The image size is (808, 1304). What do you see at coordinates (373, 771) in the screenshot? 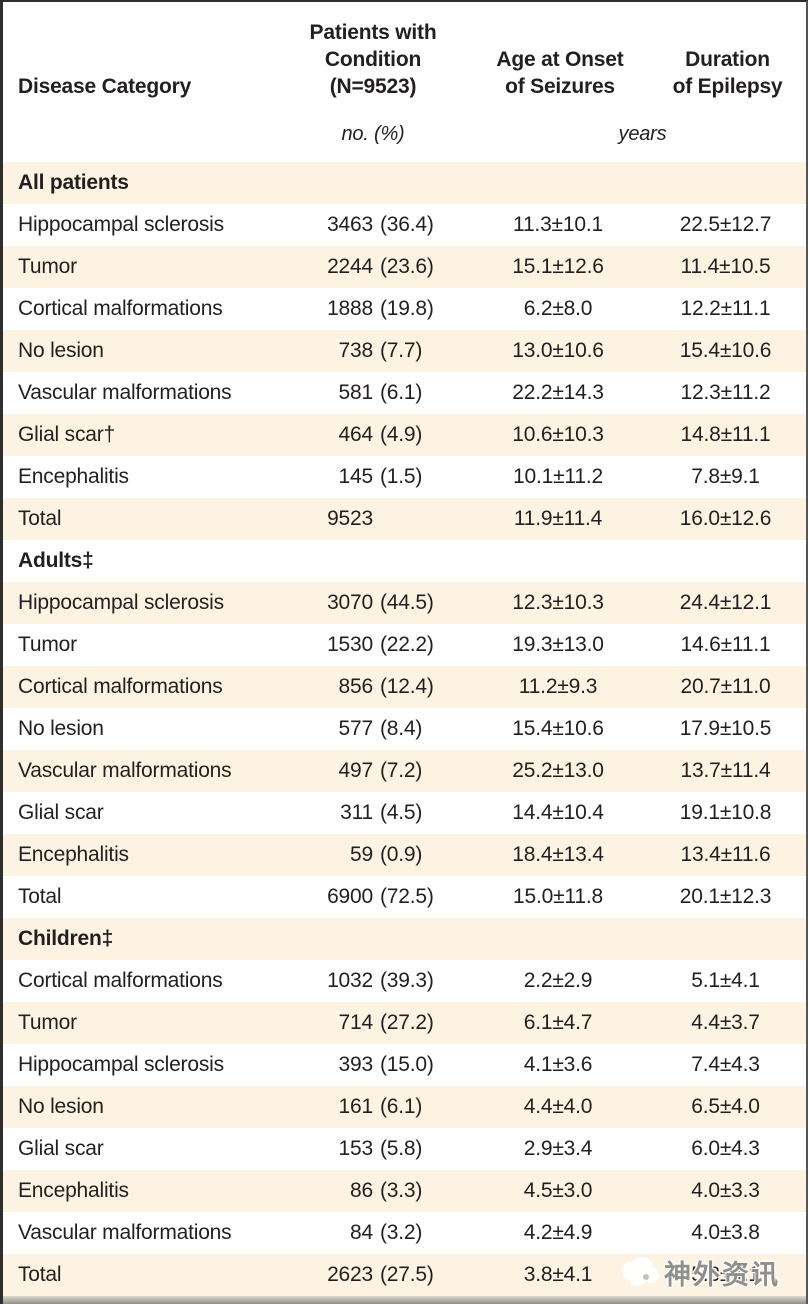
I see `patients-count-cell: 497 (7.2)` at bounding box center [373, 771].